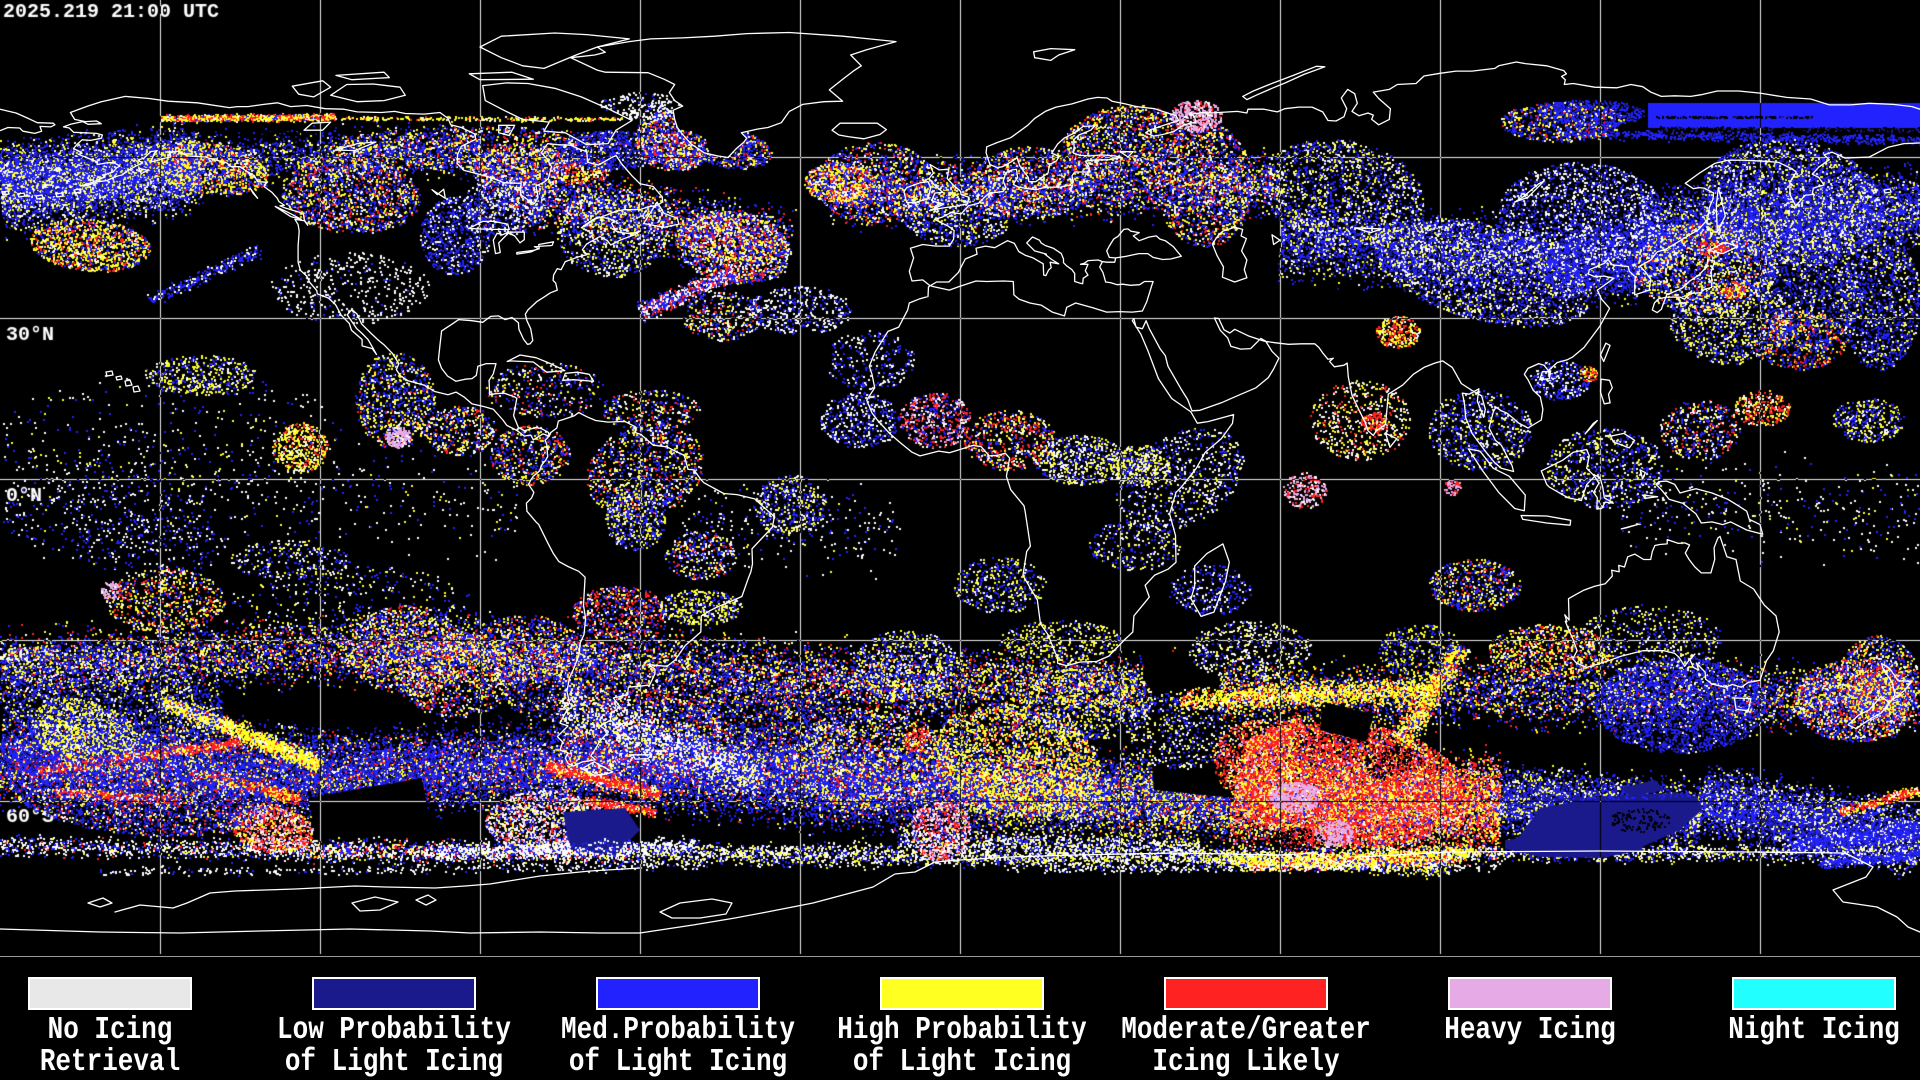  What do you see at coordinates (110, 1062) in the screenshot?
I see `svg-text: Retrieval` at bounding box center [110, 1062].